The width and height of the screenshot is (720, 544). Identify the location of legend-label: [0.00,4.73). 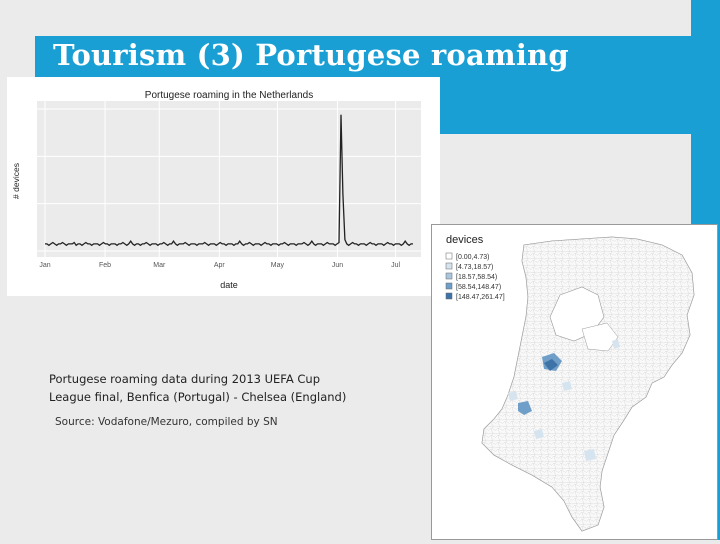
(472, 257).